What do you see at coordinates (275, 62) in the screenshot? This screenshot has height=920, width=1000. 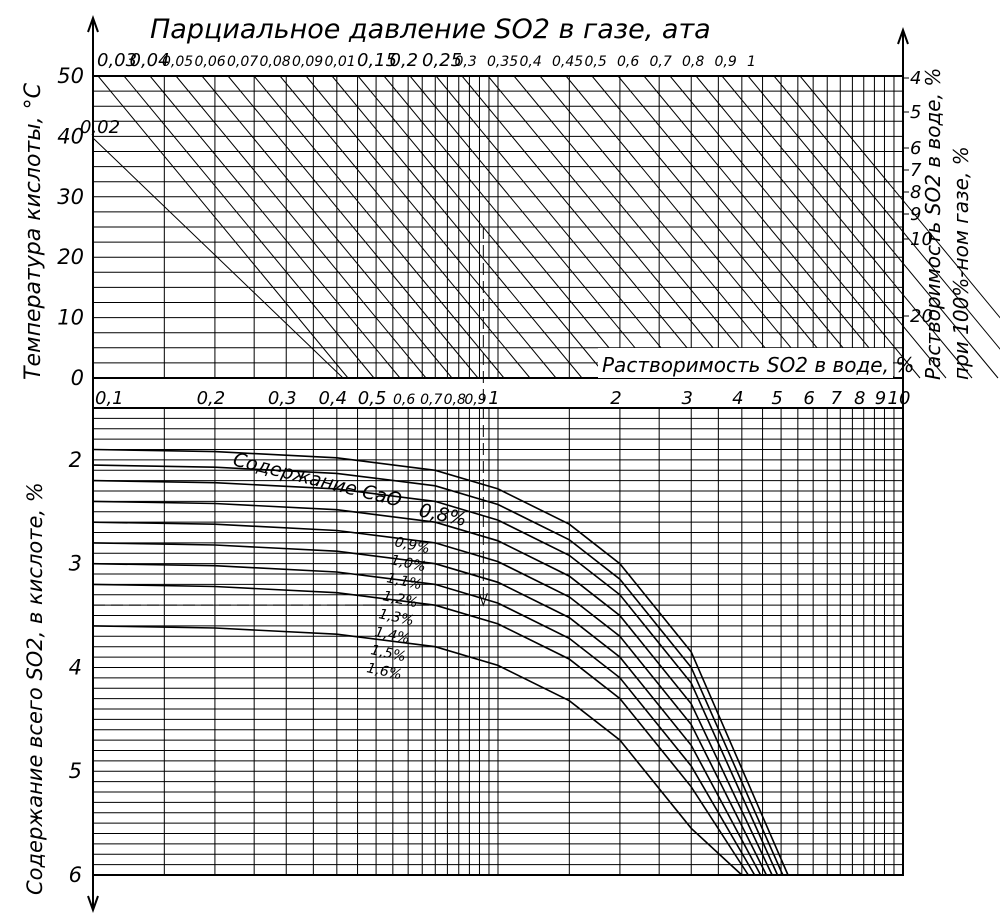 I see `top-tick-label: 0,08` at bounding box center [275, 62].